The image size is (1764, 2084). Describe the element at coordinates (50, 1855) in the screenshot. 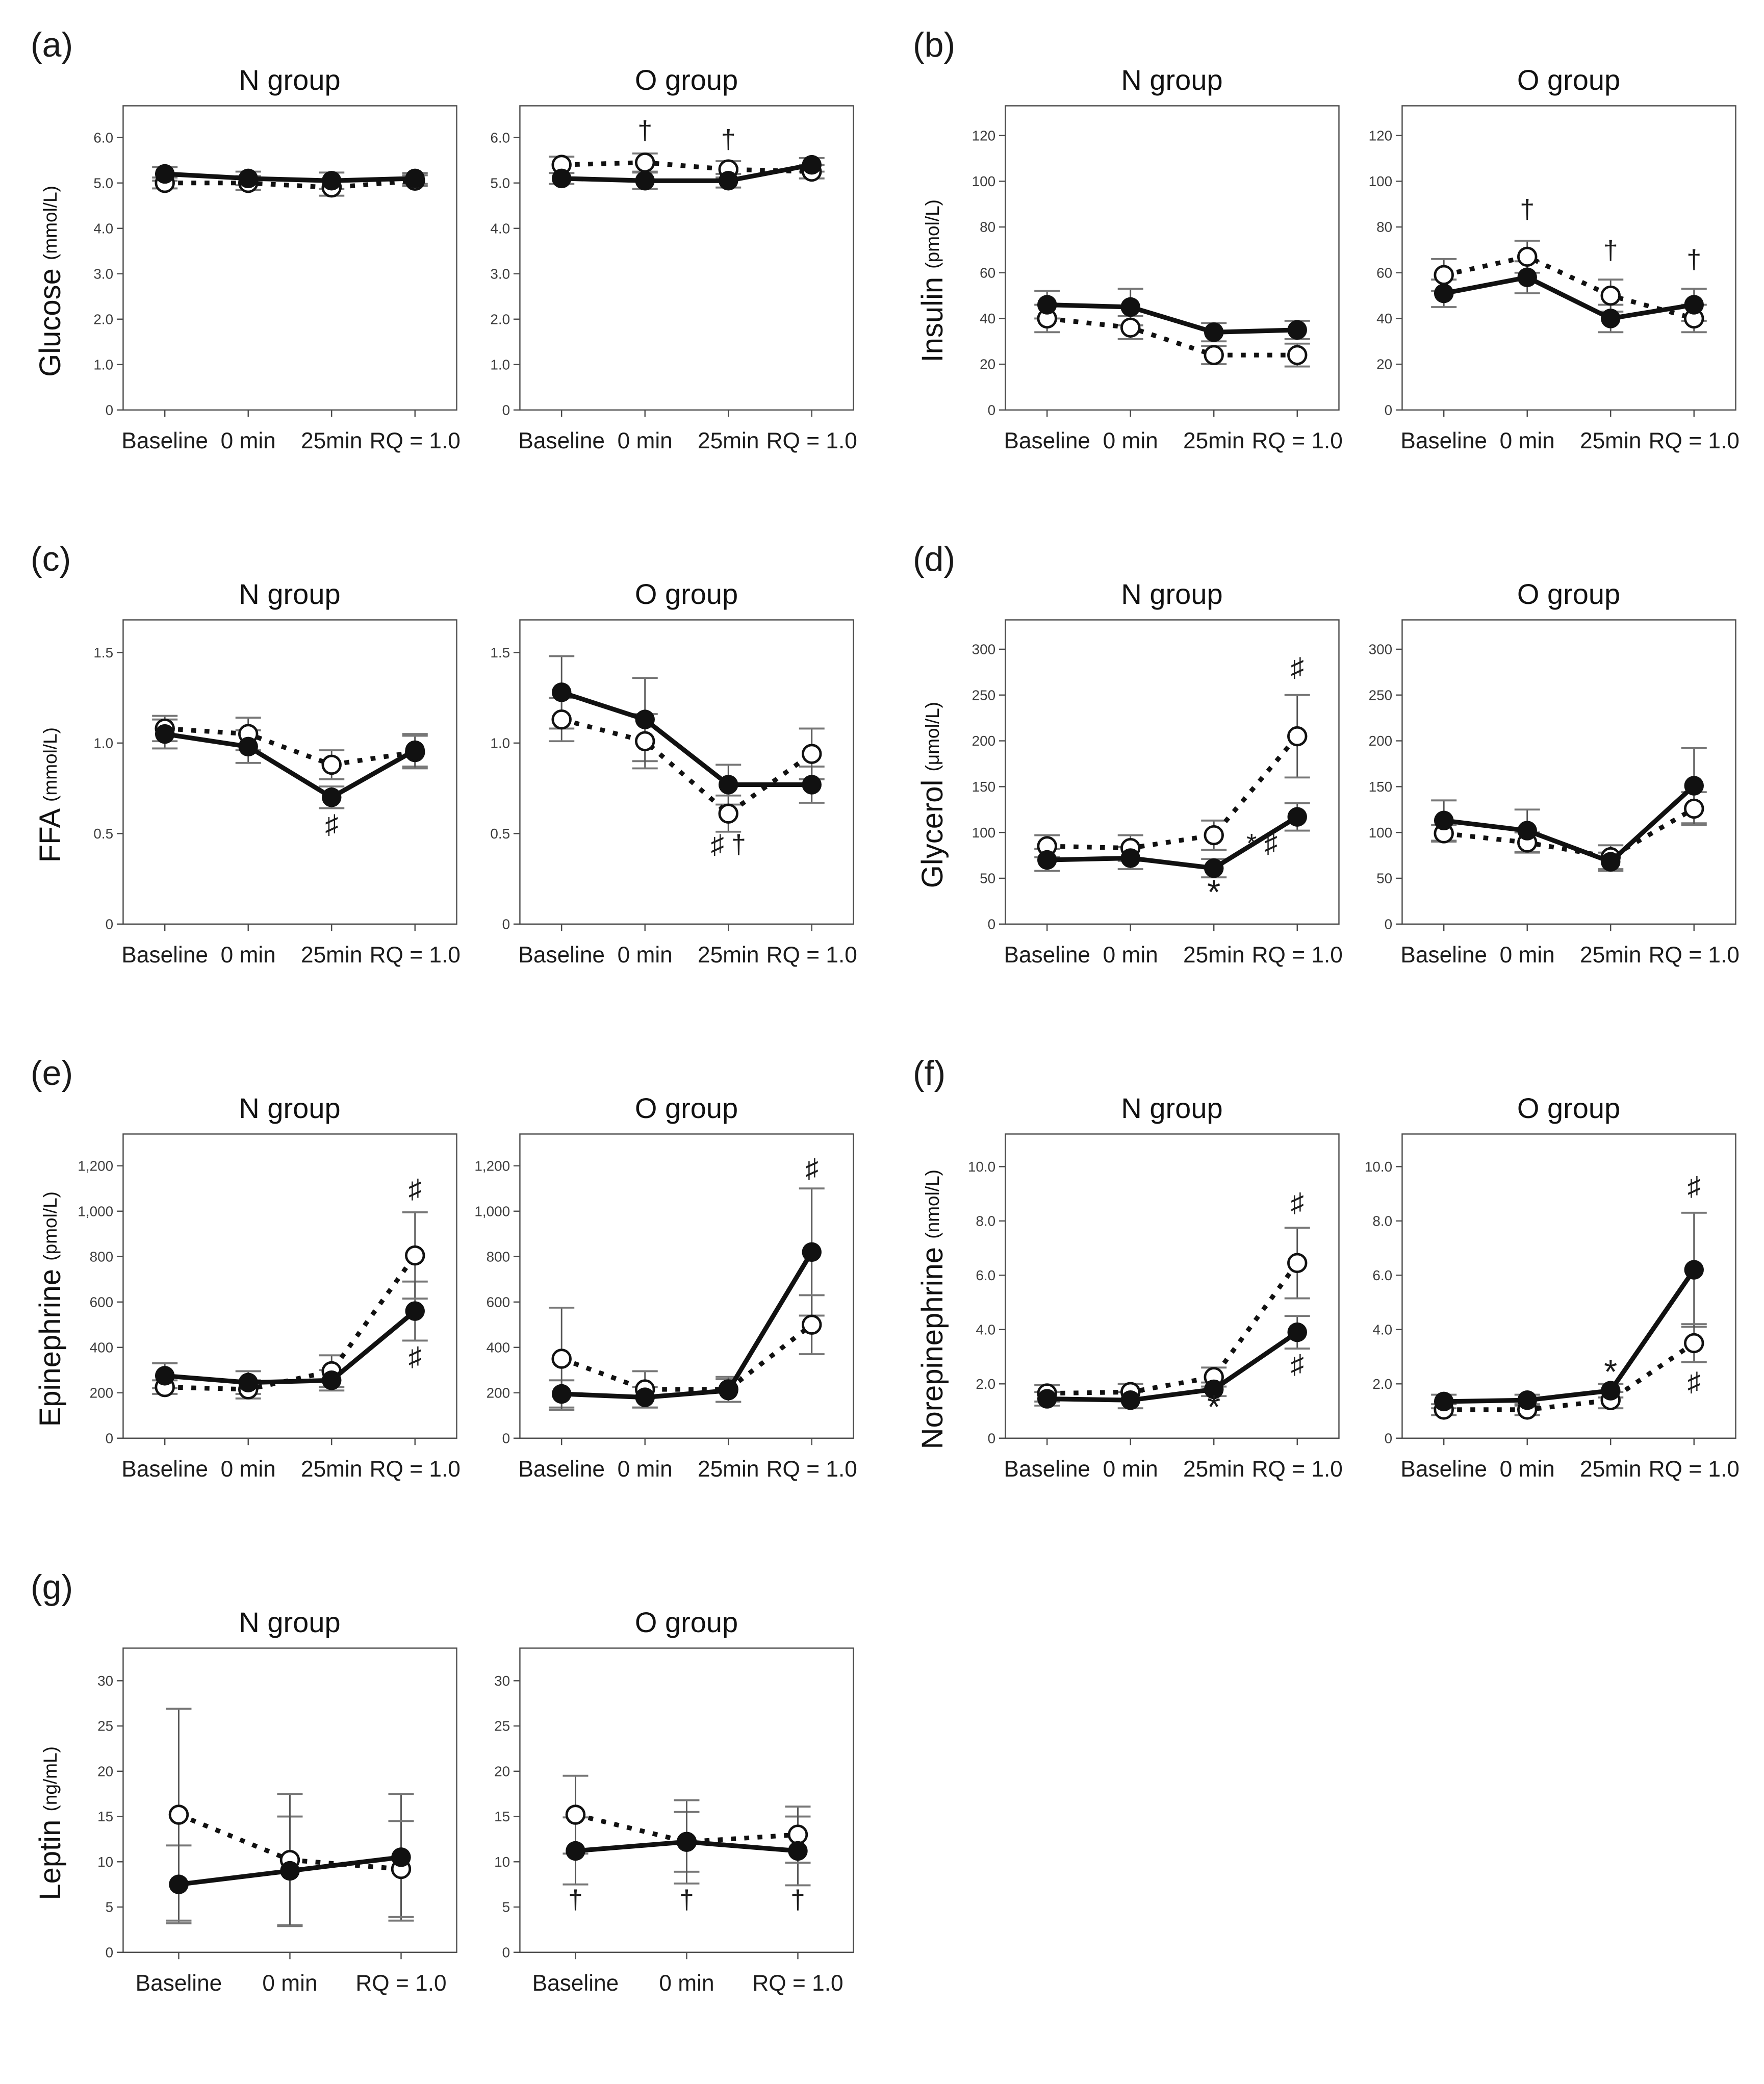

I see `y-axis-name: Leptin` at that location.